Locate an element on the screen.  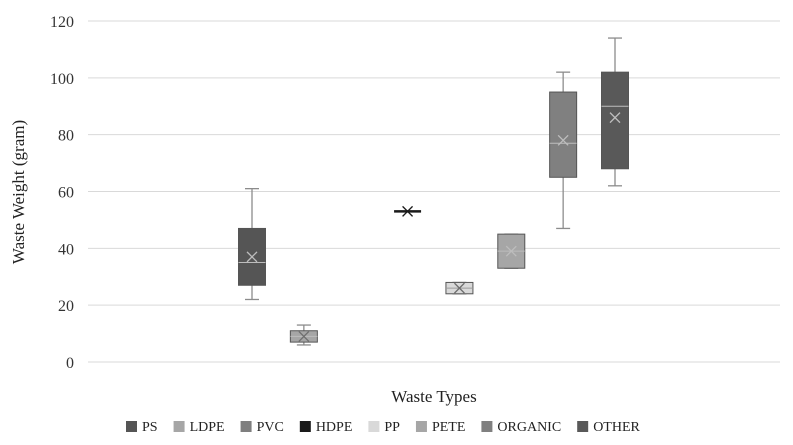
y-tick-label-20: 20 is located at coordinates (66, 306).